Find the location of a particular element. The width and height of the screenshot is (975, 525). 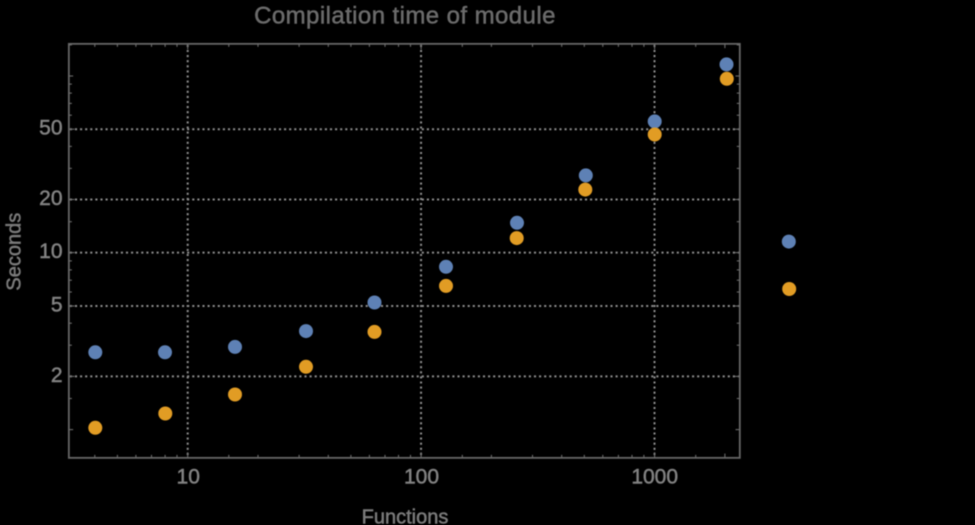

svg-text: 20 is located at coordinates (50, 198).